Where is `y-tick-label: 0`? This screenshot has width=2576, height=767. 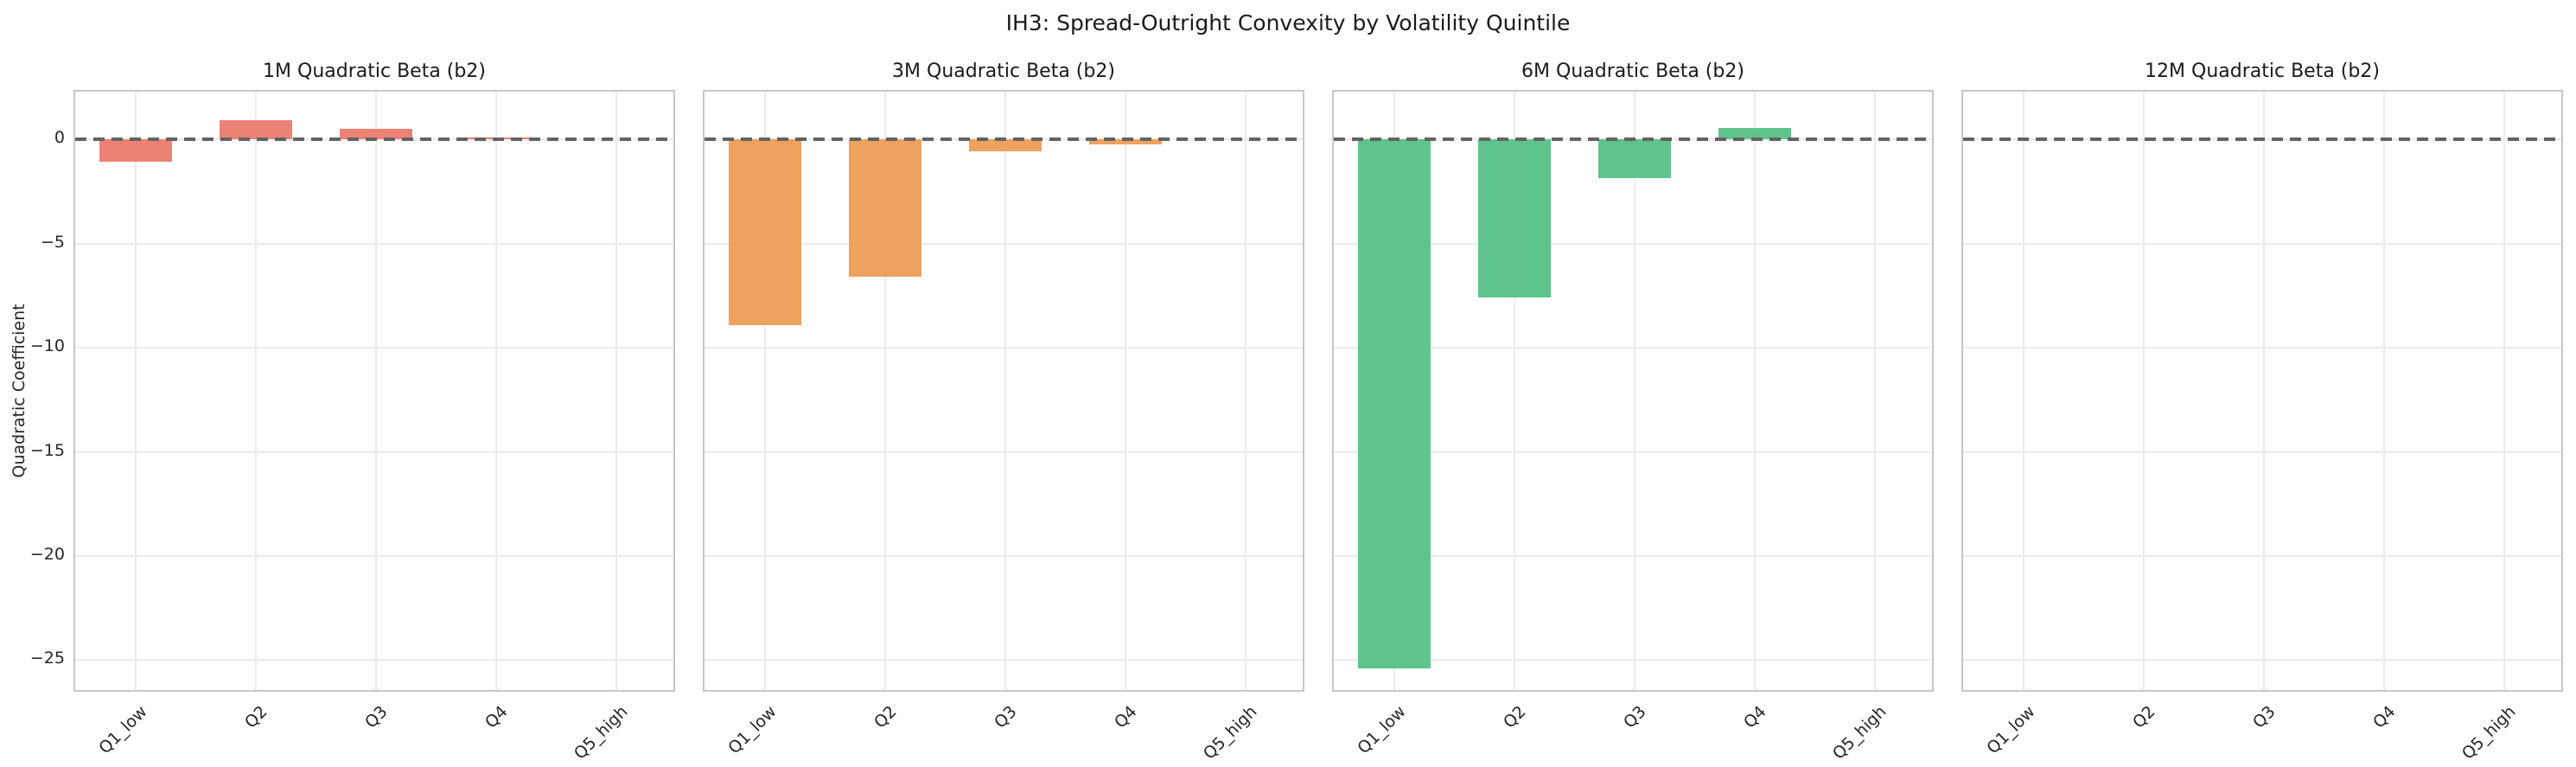 y-tick-label: 0 is located at coordinates (59, 138).